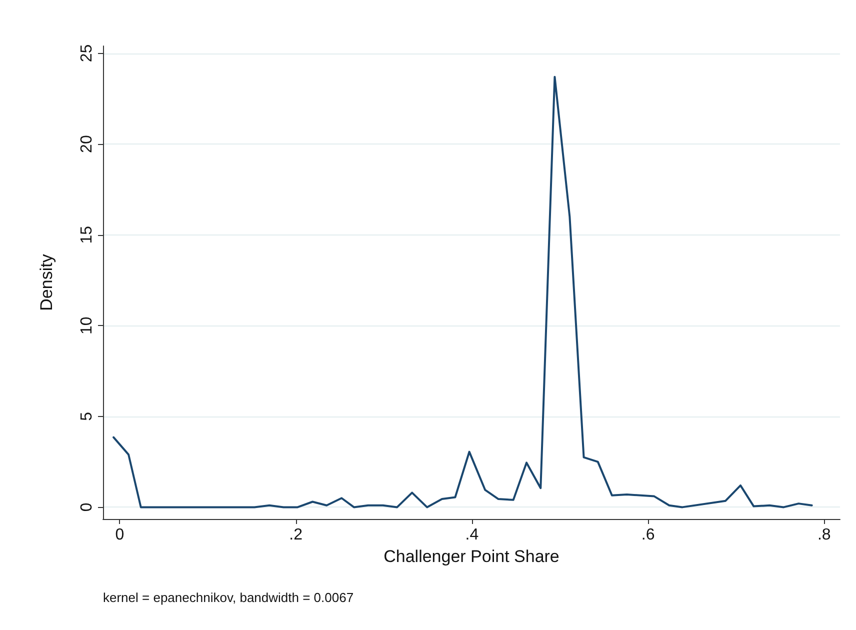 The height and width of the screenshot is (630, 856). Describe the element at coordinates (87, 507) in the screenshot. I see `y-tick-label: 0` at that location.